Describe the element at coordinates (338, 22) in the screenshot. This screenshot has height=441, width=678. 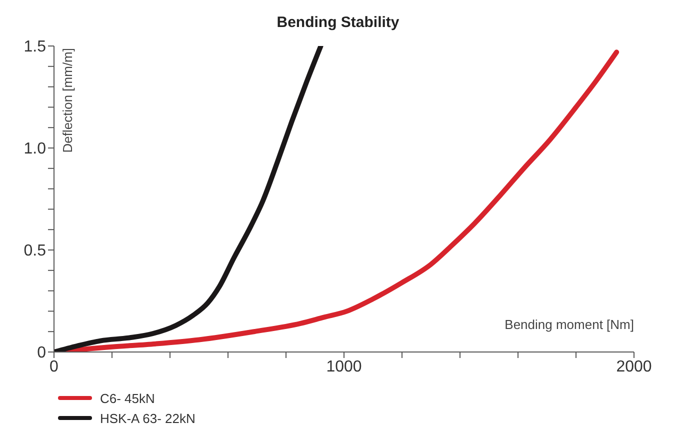
I see `chart-title: Bending Stability` at that location.